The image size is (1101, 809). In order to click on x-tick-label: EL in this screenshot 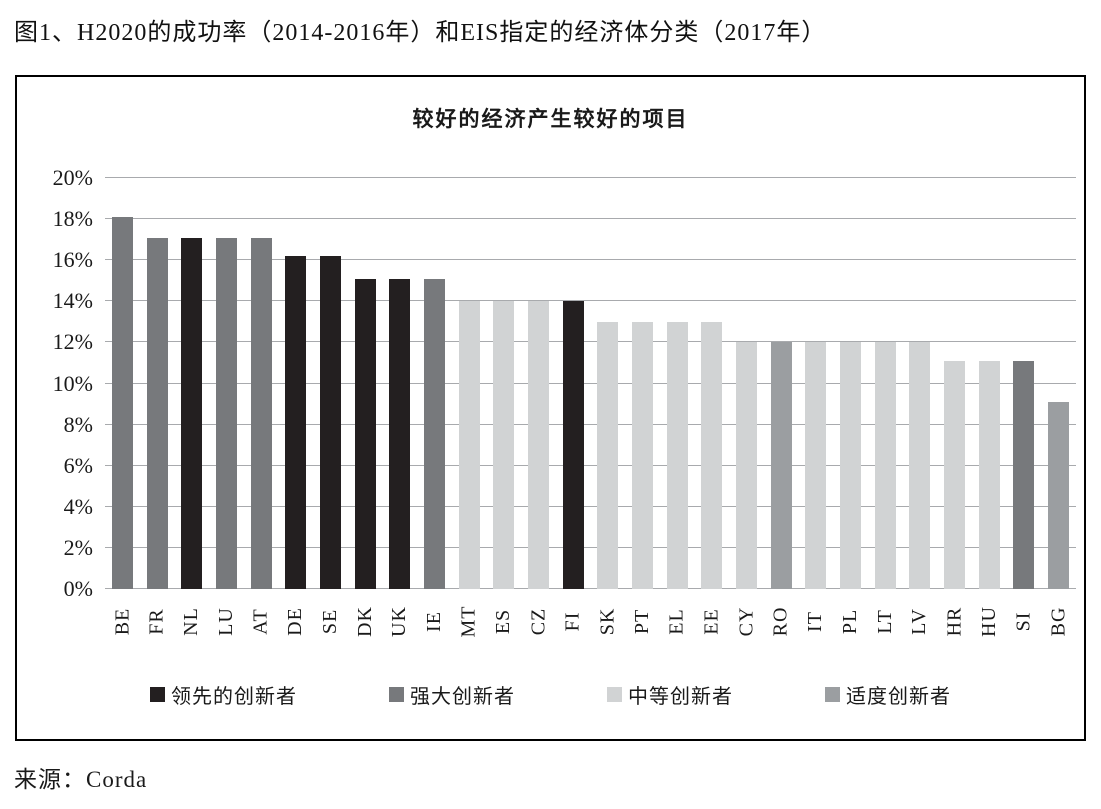, I will do `click(676, 621)`.